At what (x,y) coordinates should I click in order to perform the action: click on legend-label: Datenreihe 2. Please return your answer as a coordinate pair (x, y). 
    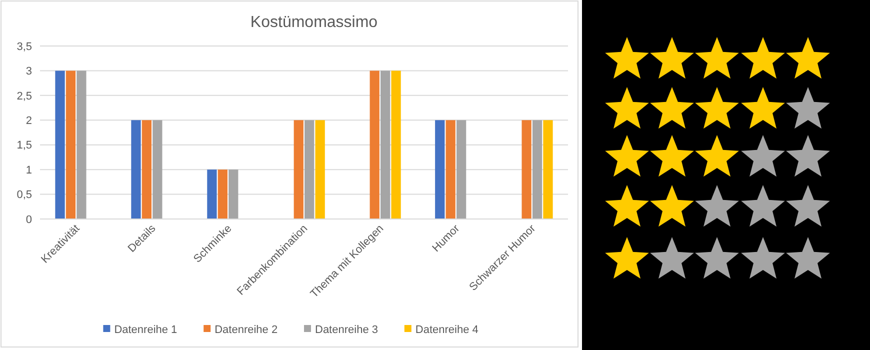
    Looking at the image, I should click on (246, 330).